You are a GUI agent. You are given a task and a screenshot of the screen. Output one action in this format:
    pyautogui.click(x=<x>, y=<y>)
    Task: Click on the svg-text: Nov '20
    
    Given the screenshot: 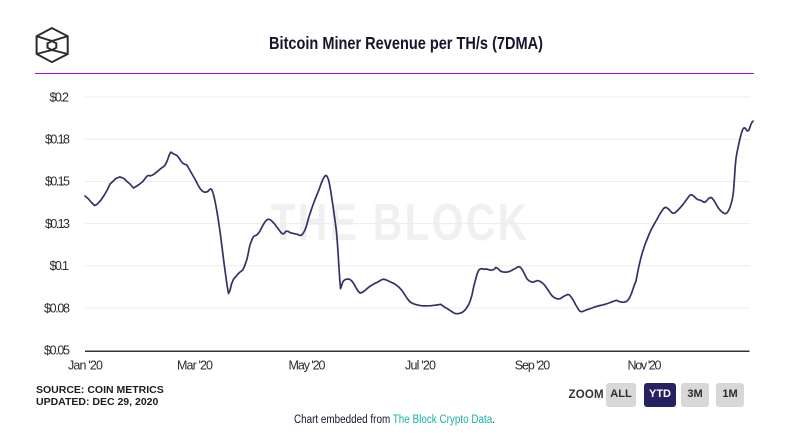 What is the action you would take?
    pyautogui.click(x=645, y=366)
    